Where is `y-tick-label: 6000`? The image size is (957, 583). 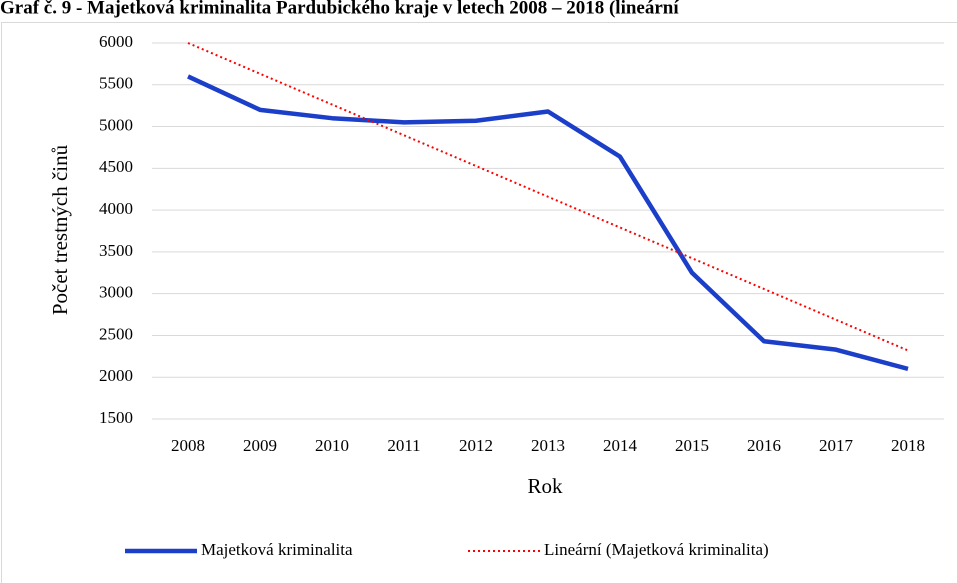
y-tick-label: 6000 is located at coordinates (116, 41).